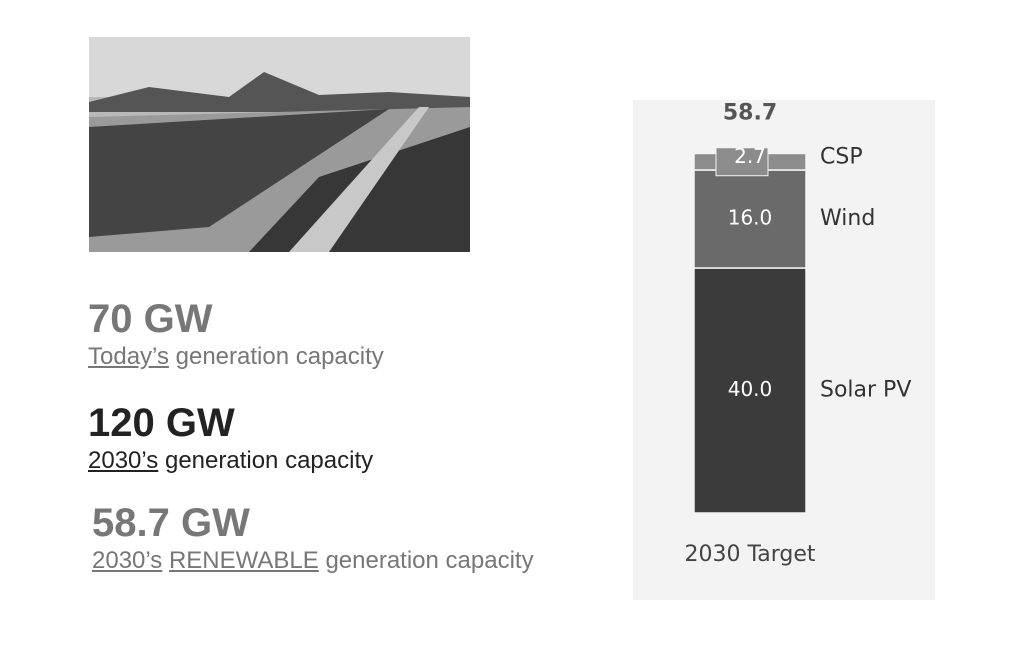  I want to click on value-label: 16.0, so click(750, 218).